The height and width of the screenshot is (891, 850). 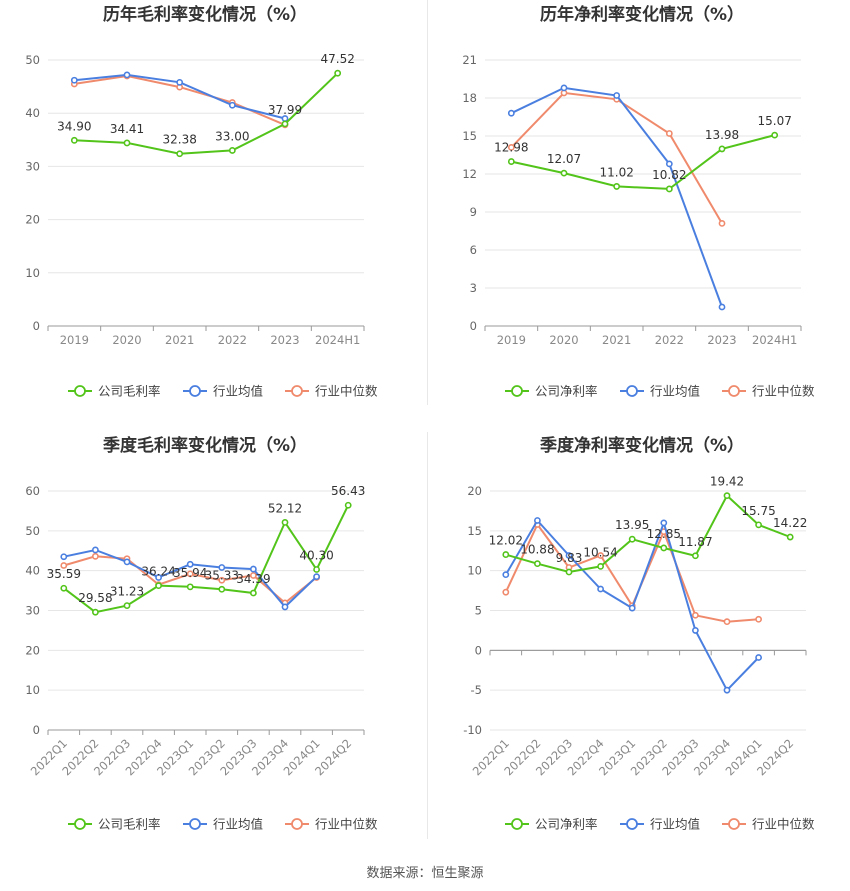 What do you see at coordinates (205, 445) in the screenshot?
I see `chart-title: 季度毛利率变化情况（%）` at bounding box center [205, 445].